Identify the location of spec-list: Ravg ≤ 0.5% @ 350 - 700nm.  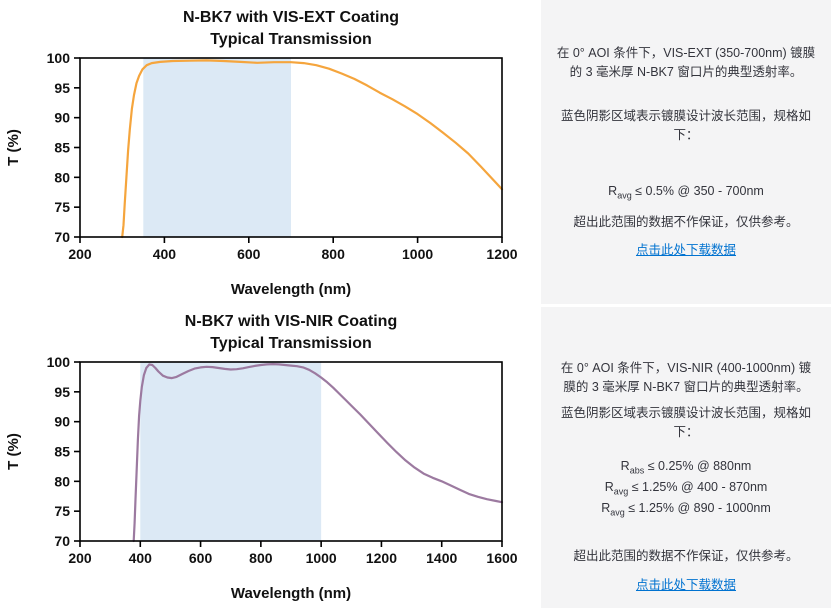
(686, 192).